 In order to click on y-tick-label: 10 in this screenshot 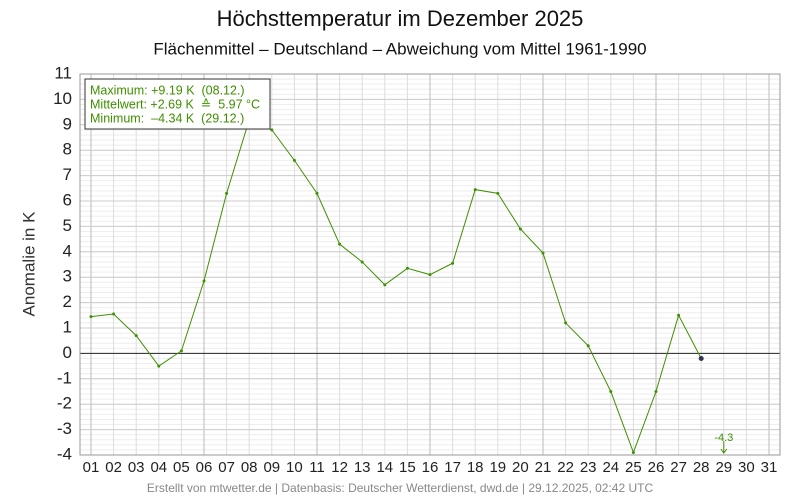, I will do `click(62, 98)`.